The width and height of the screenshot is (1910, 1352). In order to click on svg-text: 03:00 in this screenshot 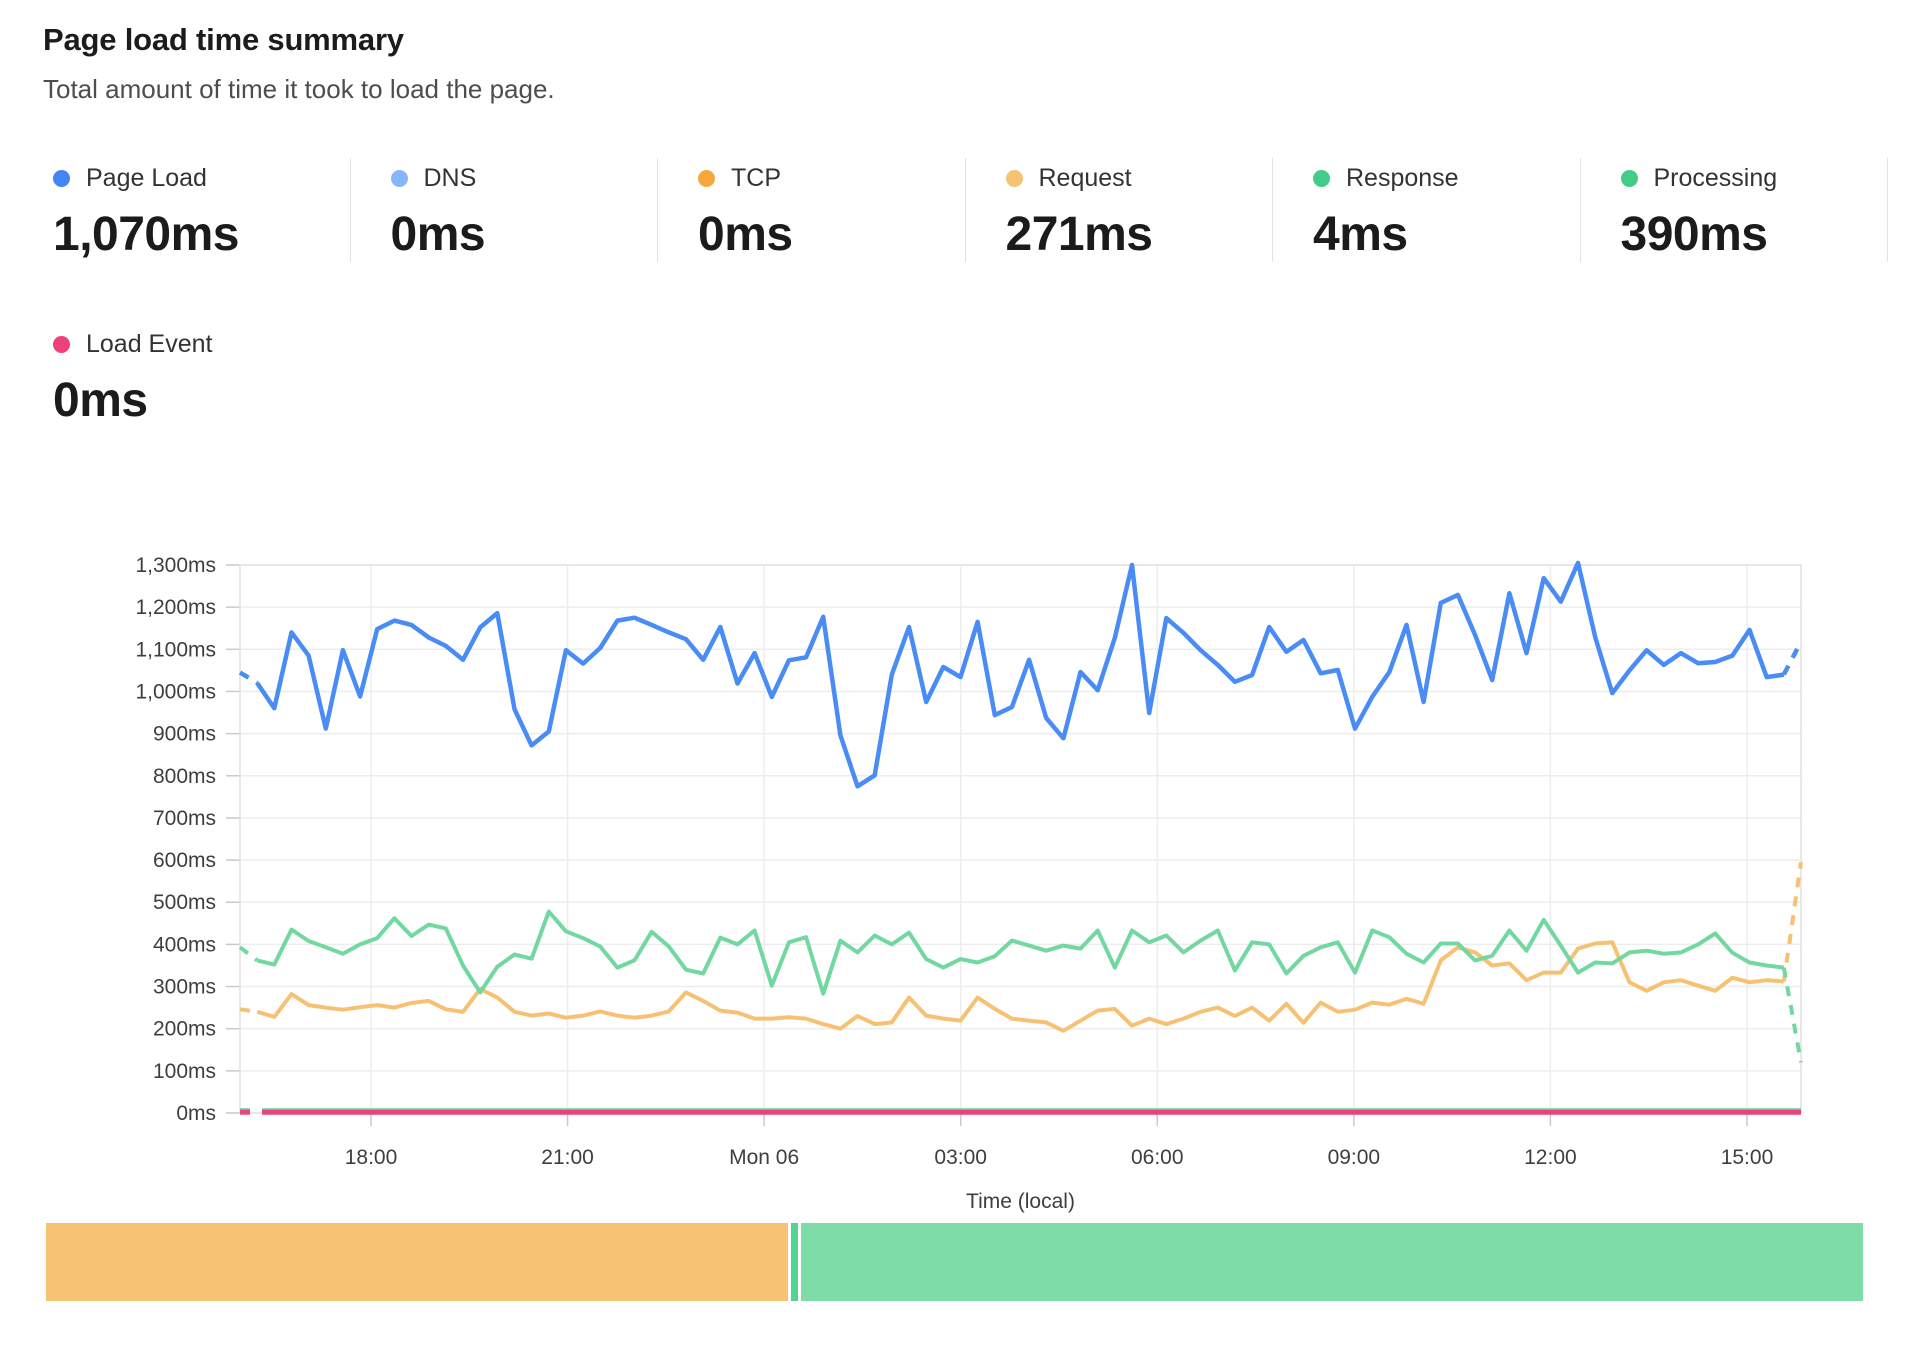, I will do `click(960, 1157)`.